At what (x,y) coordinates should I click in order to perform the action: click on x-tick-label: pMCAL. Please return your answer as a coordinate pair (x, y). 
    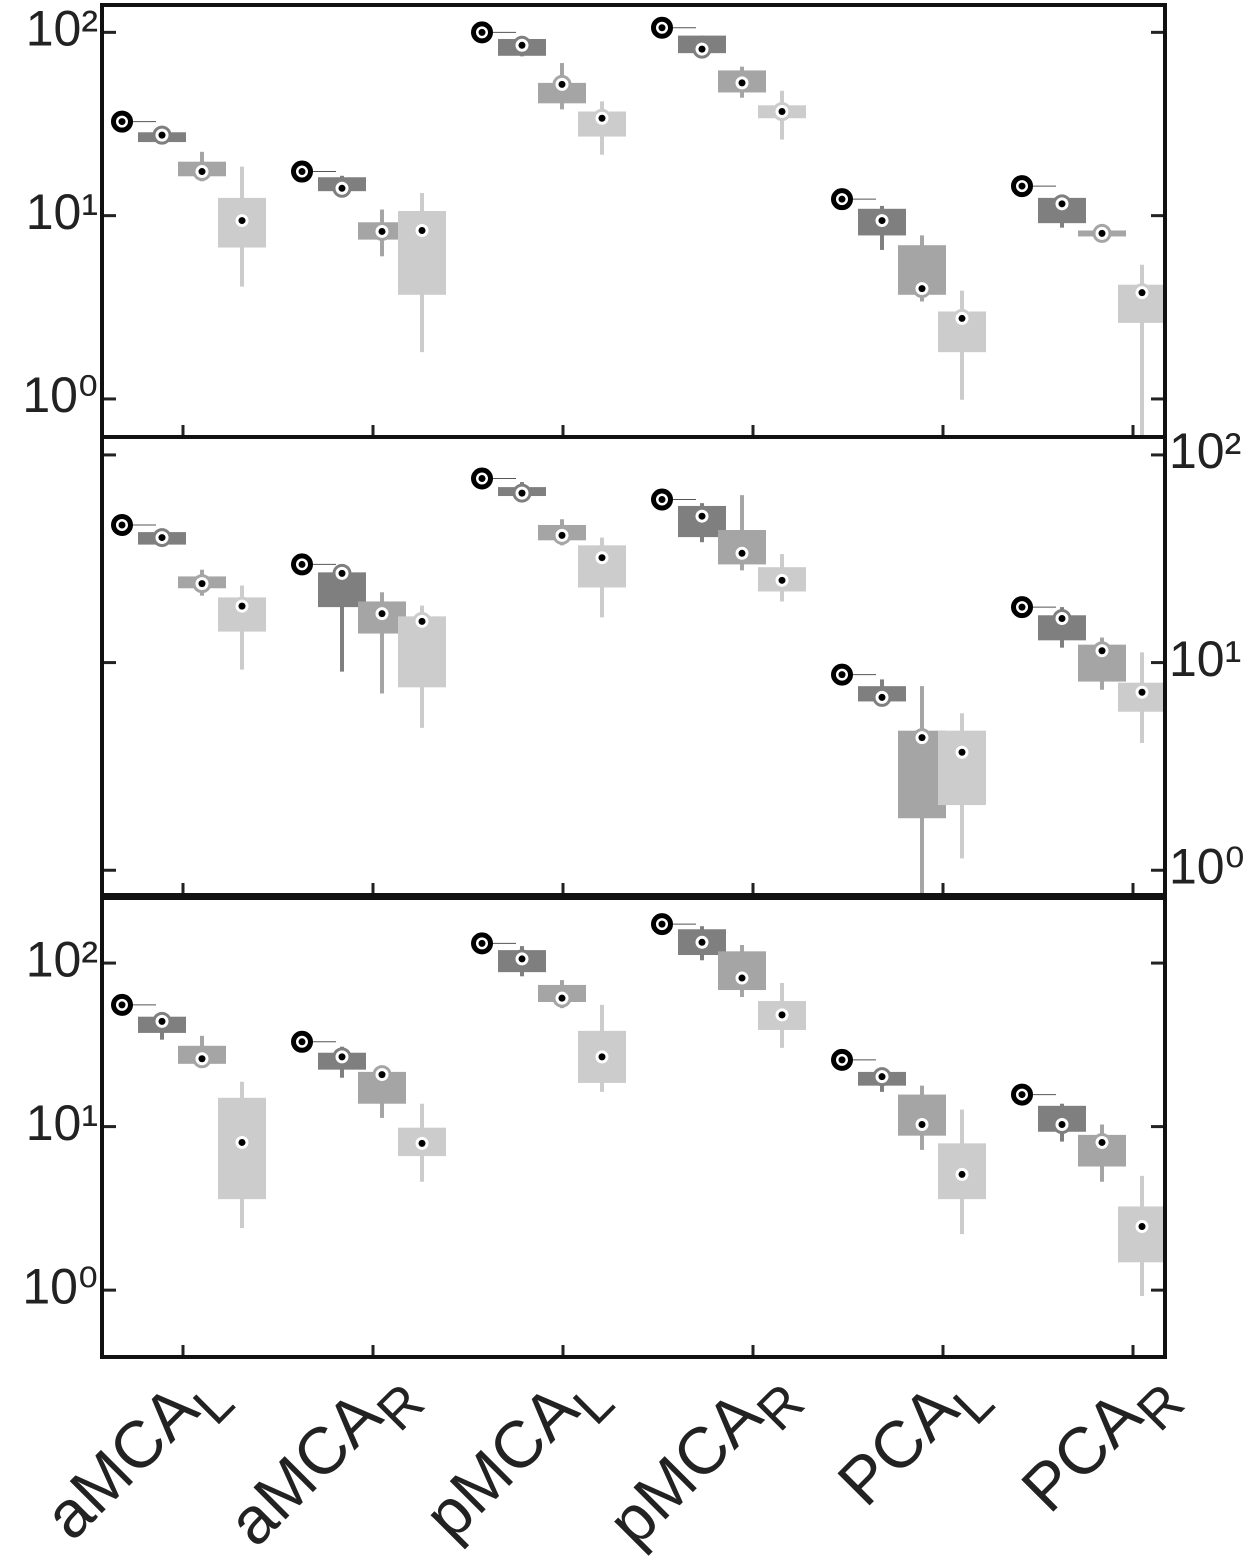
    Looking at the image, I should click on (518, 1457).